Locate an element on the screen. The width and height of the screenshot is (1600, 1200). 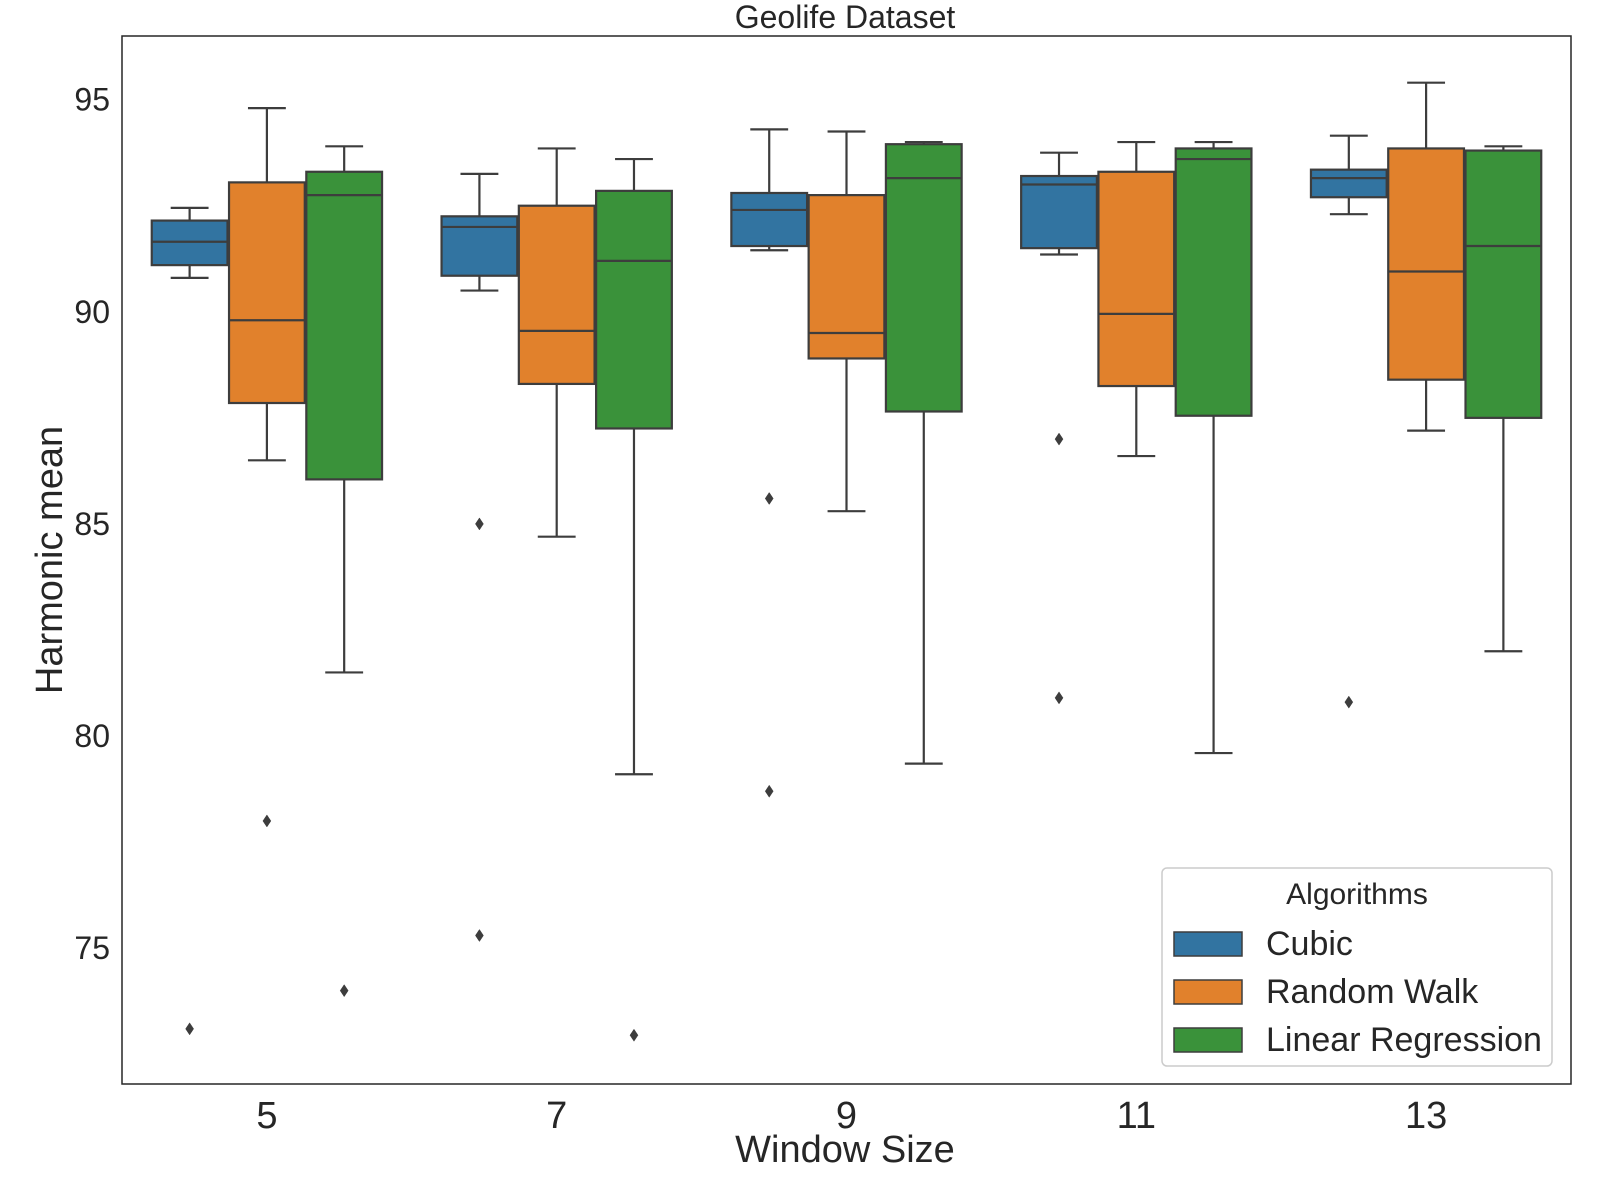
legend-label: Cubic is located at coordinates (1309, 944).